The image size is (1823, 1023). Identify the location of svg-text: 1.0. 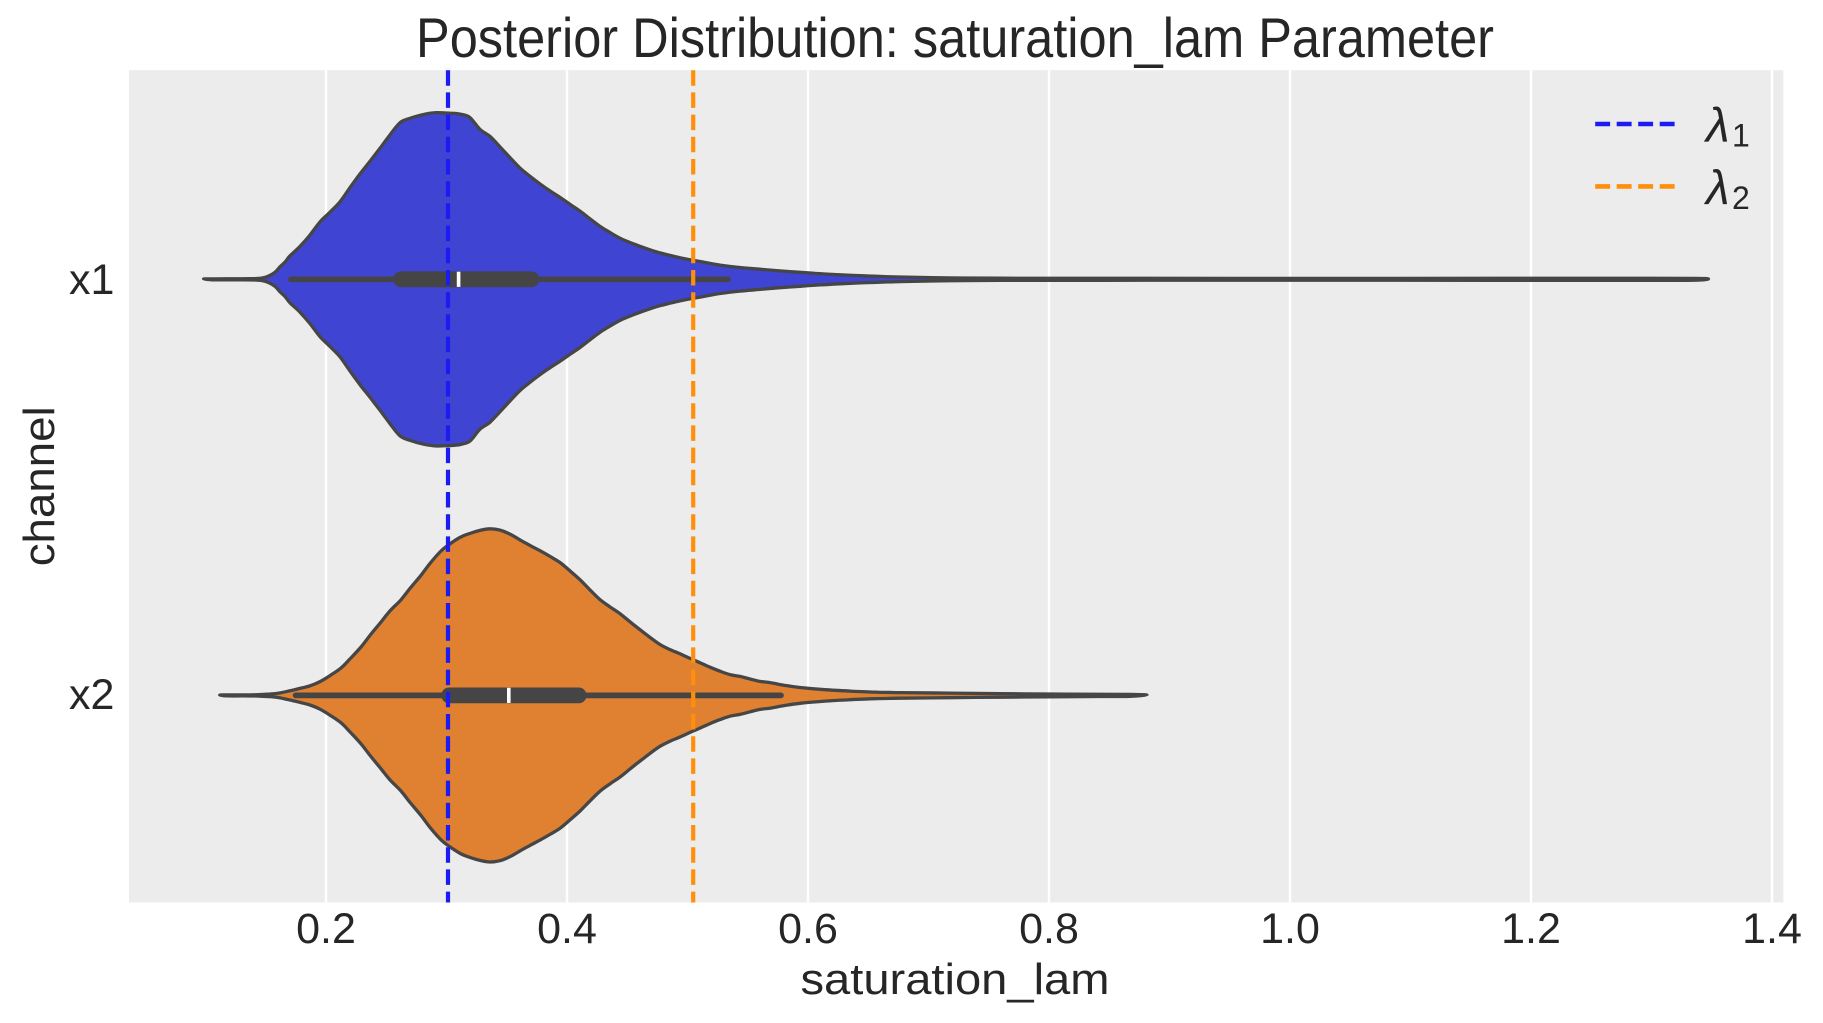
(1290, 929).